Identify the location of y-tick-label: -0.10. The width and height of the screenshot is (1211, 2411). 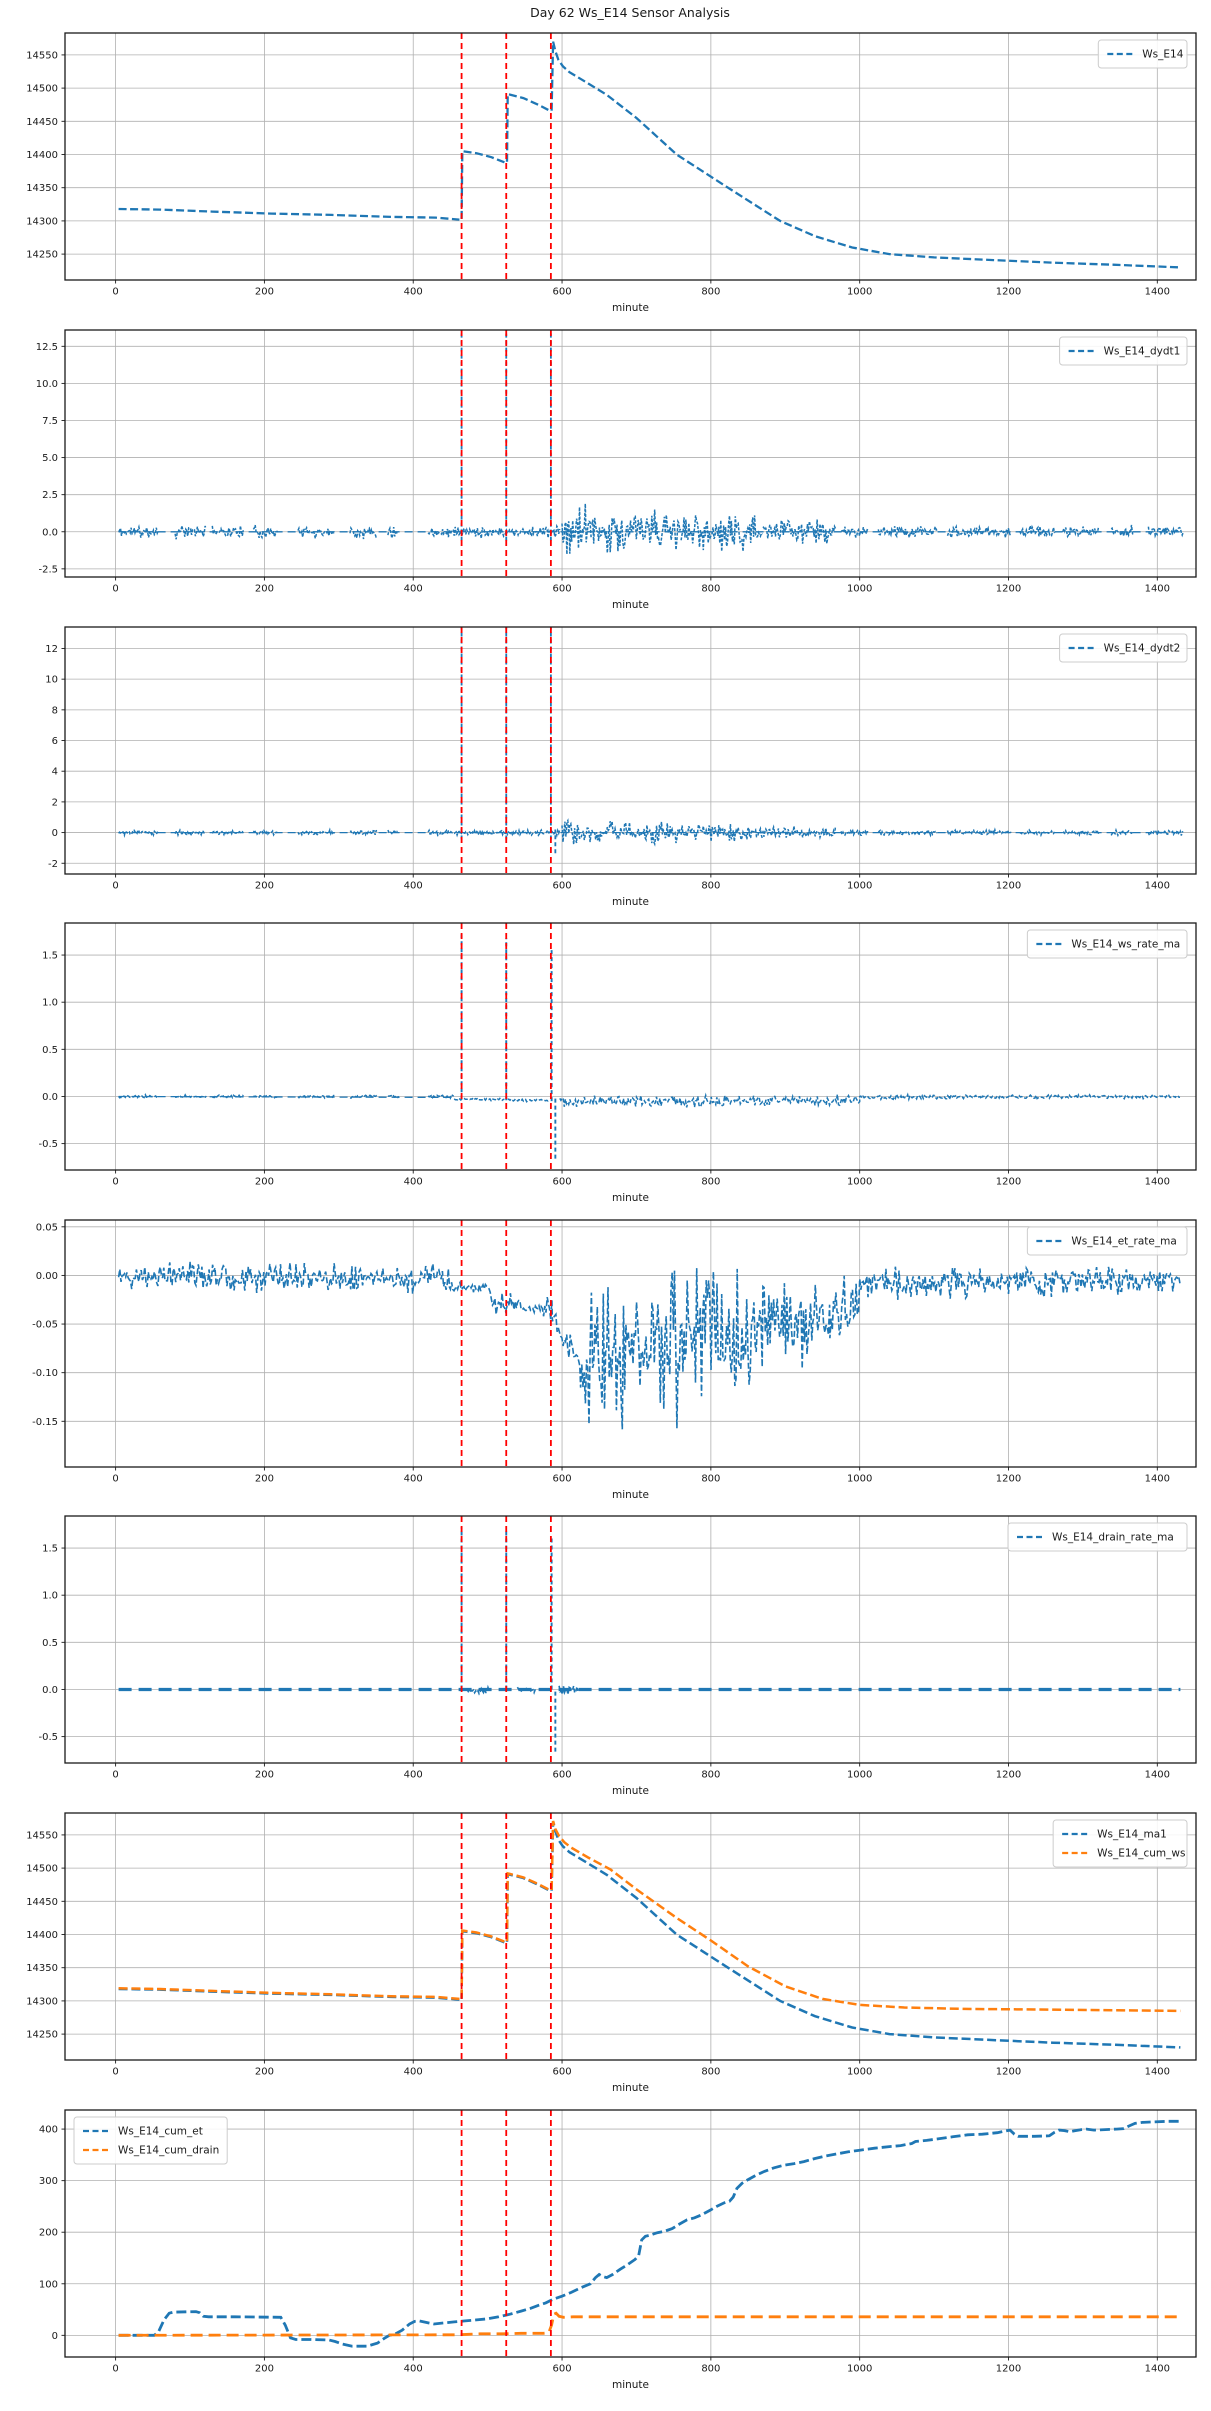
(45, 1373).